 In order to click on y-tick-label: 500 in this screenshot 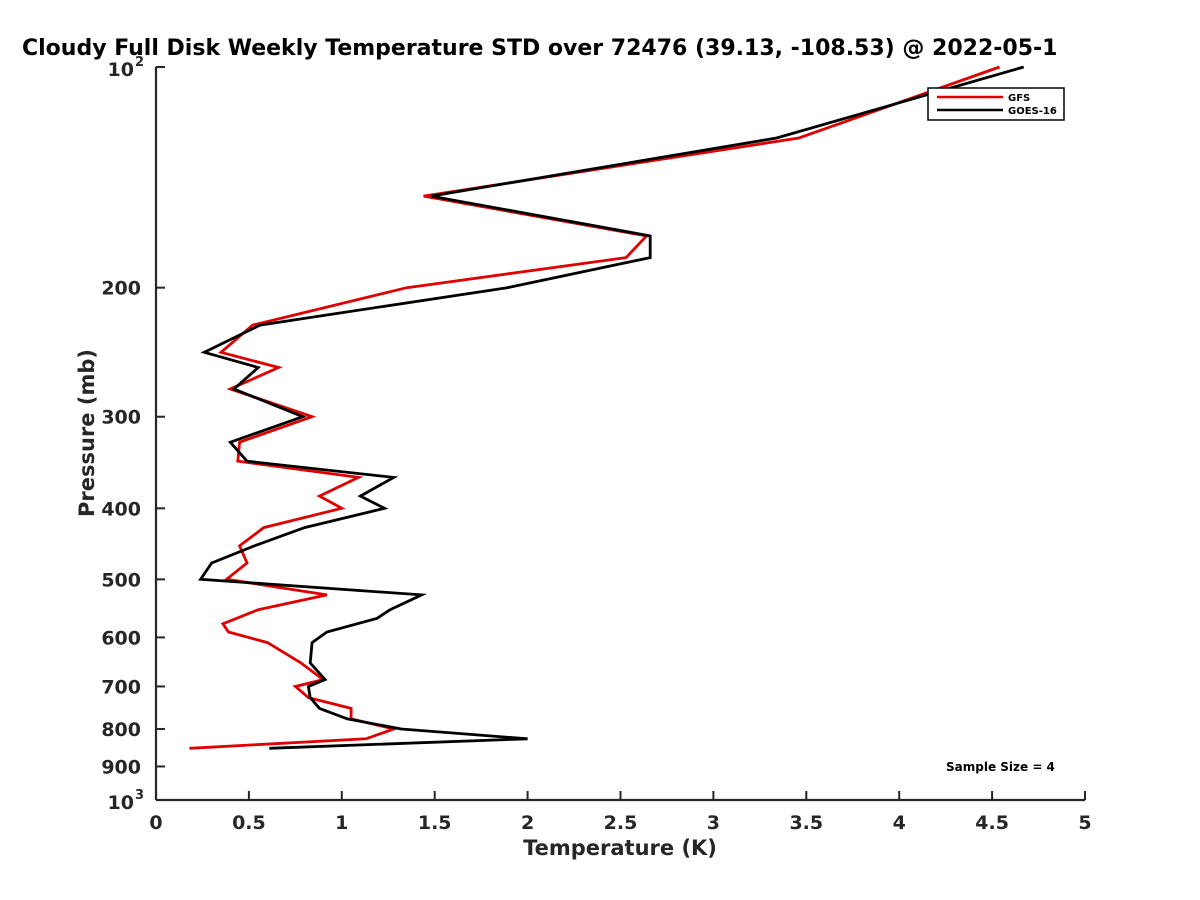, I will do `click(121, 580)`.